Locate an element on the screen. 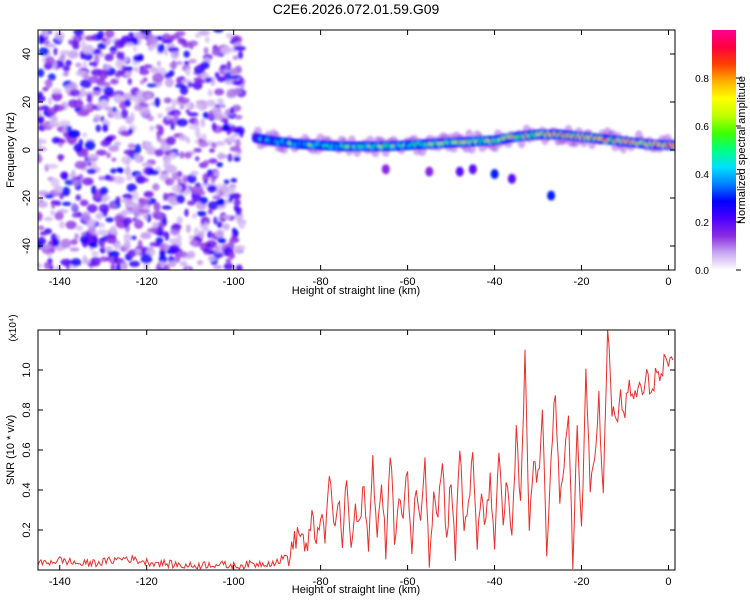  spectrogram-ylabel: Frequency (Hz) is located at coordinates (11, 150).